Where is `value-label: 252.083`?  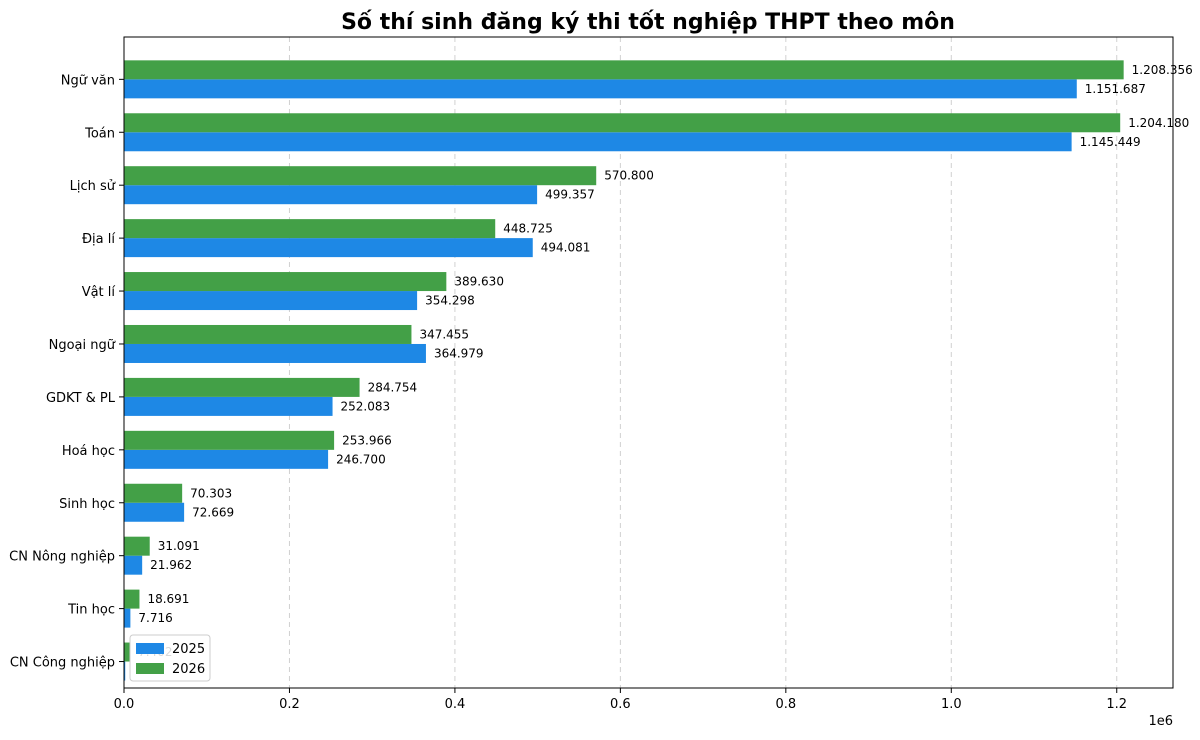
value-label: 252.083 is located at coordinates (366, 406).